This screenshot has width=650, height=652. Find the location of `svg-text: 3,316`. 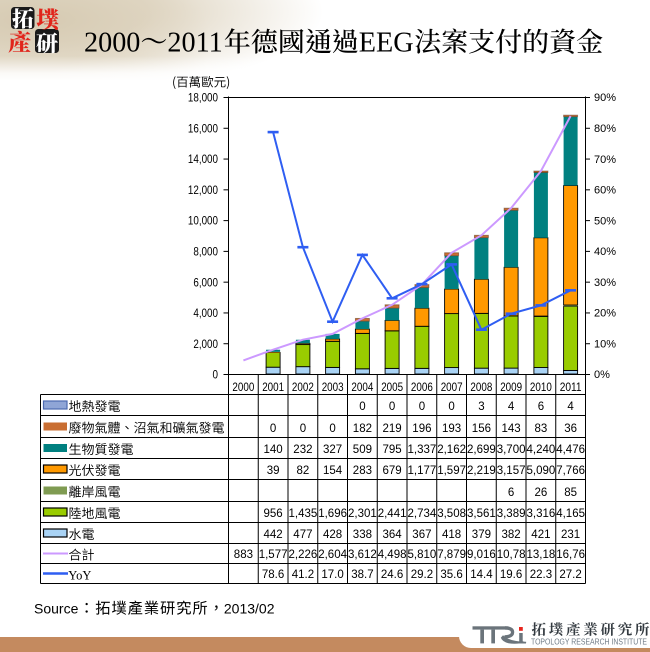

svg-text: 3,316 is located at coordinates (541, 514).